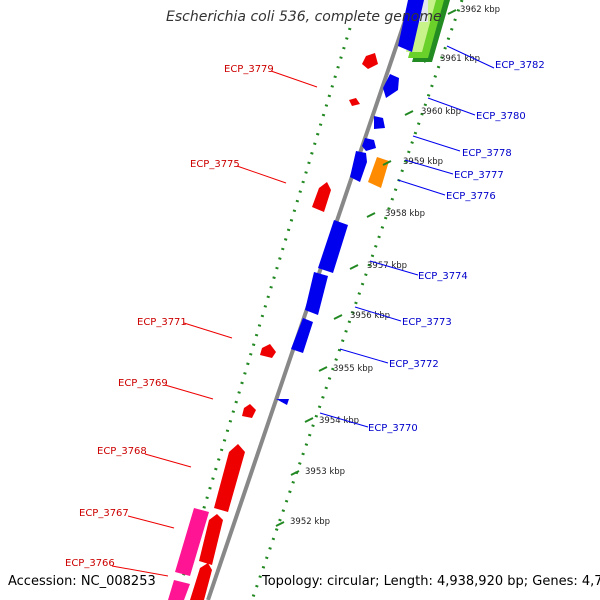 Image resolution: width=600 pixels, height=600 pixels. I want to click on kbp-tick-label: 3952 kbp, so click(310, 522).